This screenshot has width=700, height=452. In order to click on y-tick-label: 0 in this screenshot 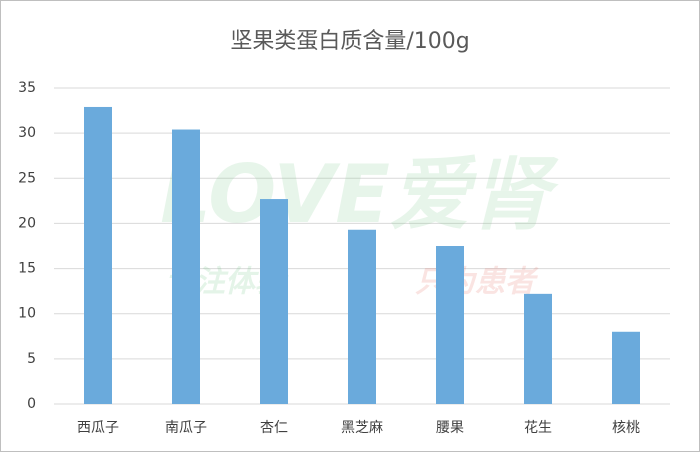, I will do `click(31, 404)`.